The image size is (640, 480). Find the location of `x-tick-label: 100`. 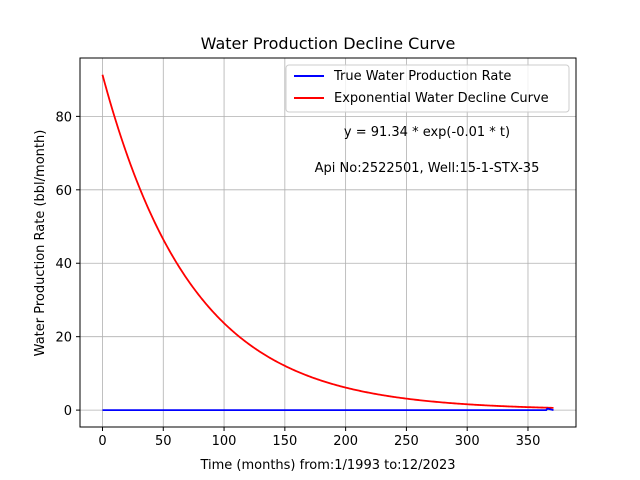

x-tick-label: 100 is located at coordinates (224, 441).